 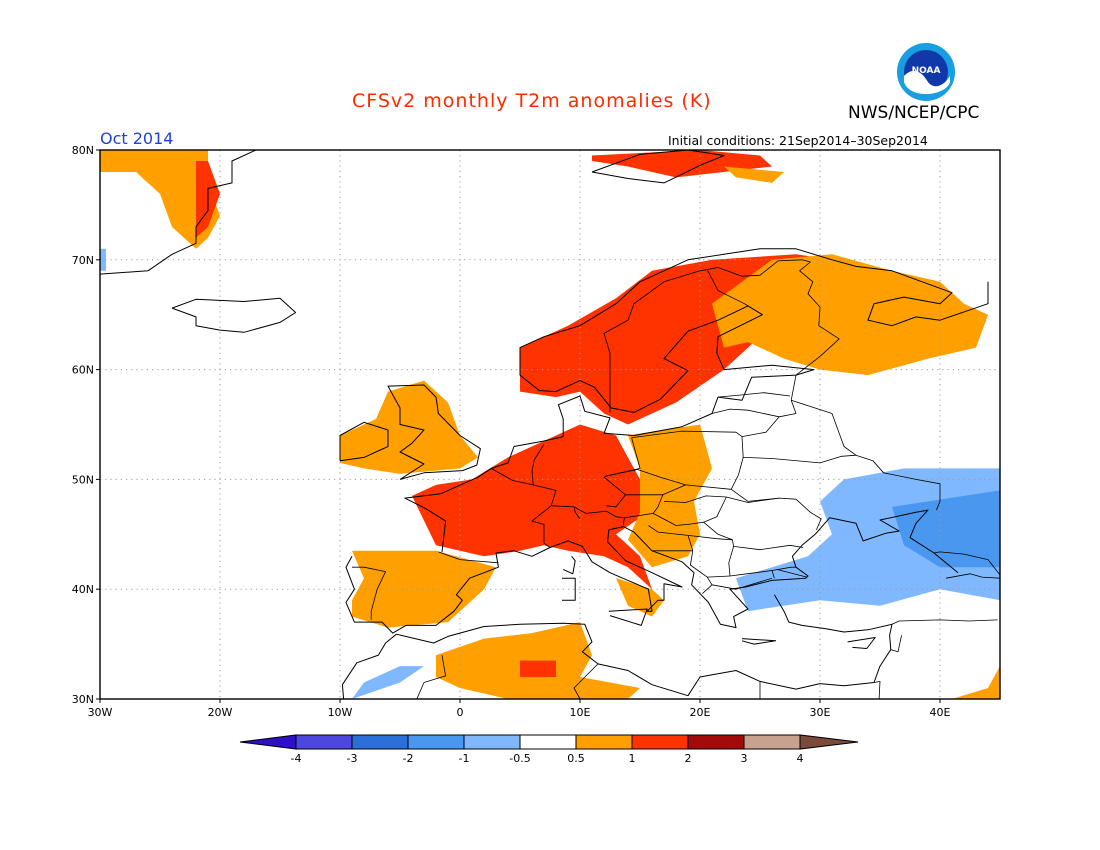 What do you see at coordinates (940, 712) in the screenshot?
I see `x-tick-label: 40E` at bounding box center [940, 712].